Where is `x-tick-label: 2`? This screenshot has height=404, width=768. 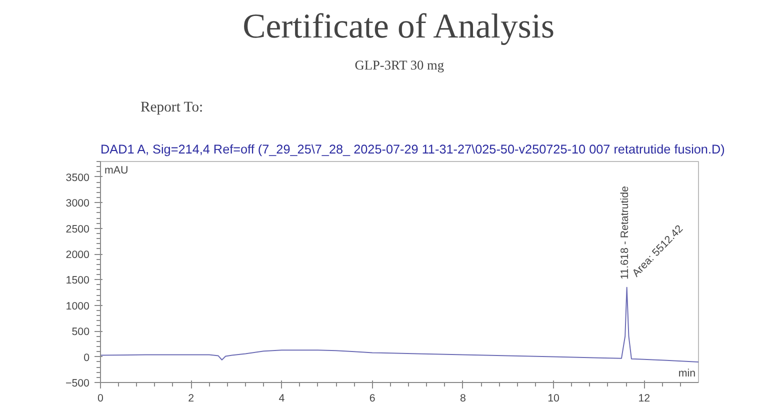
x-tick-label: 2 is located at coordinates (191, 398).